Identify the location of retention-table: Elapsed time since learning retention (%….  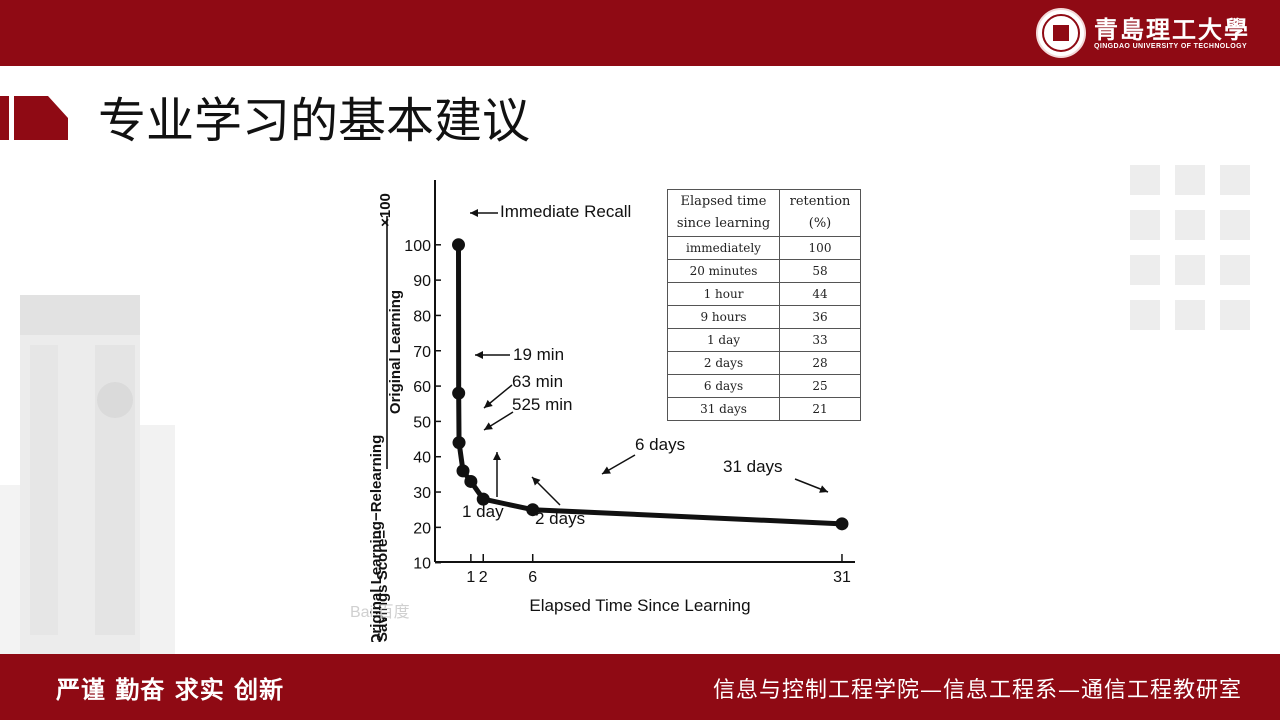
(764, 305).